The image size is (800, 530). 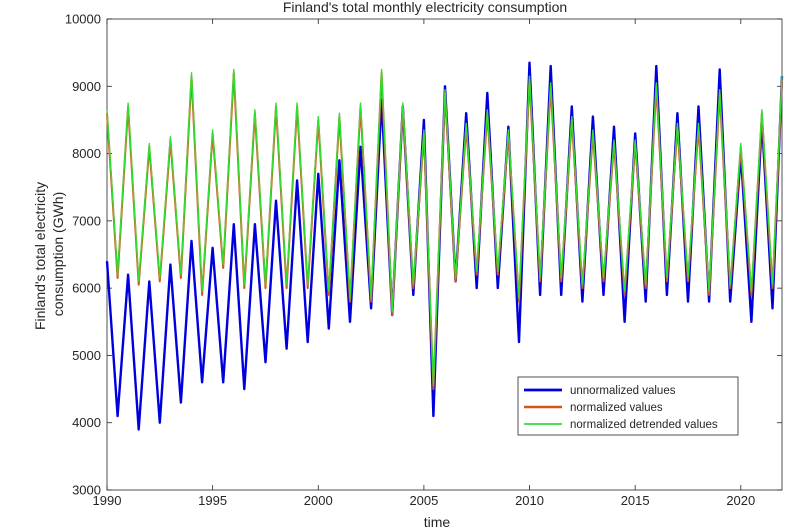 I want to click on y-tick-label: 10000, so click(x=83, y=19).